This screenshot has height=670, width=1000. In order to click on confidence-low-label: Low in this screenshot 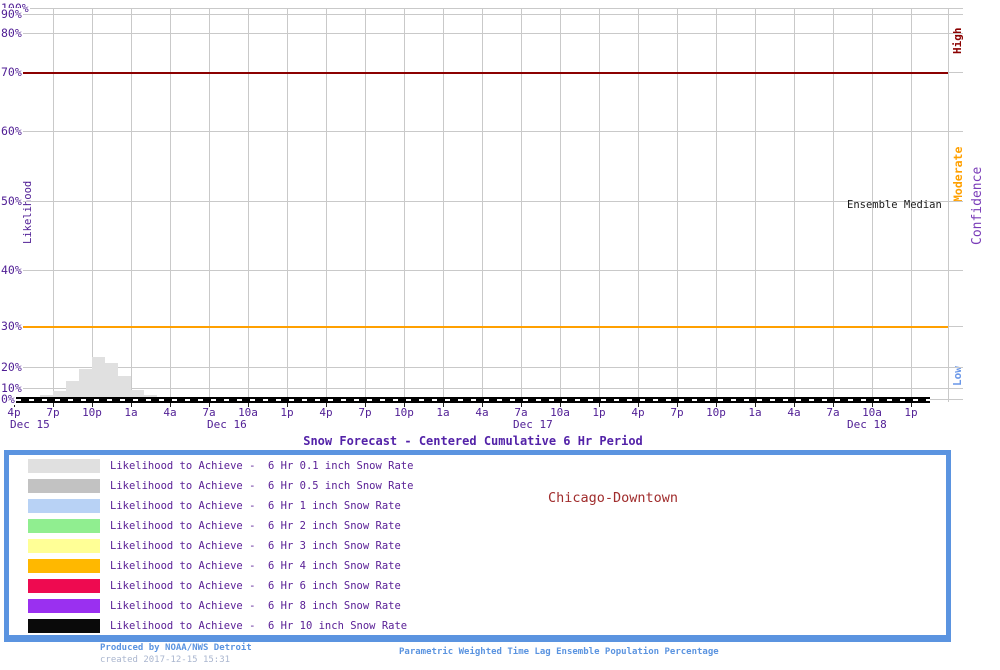, I will do `click(957, 376)`.